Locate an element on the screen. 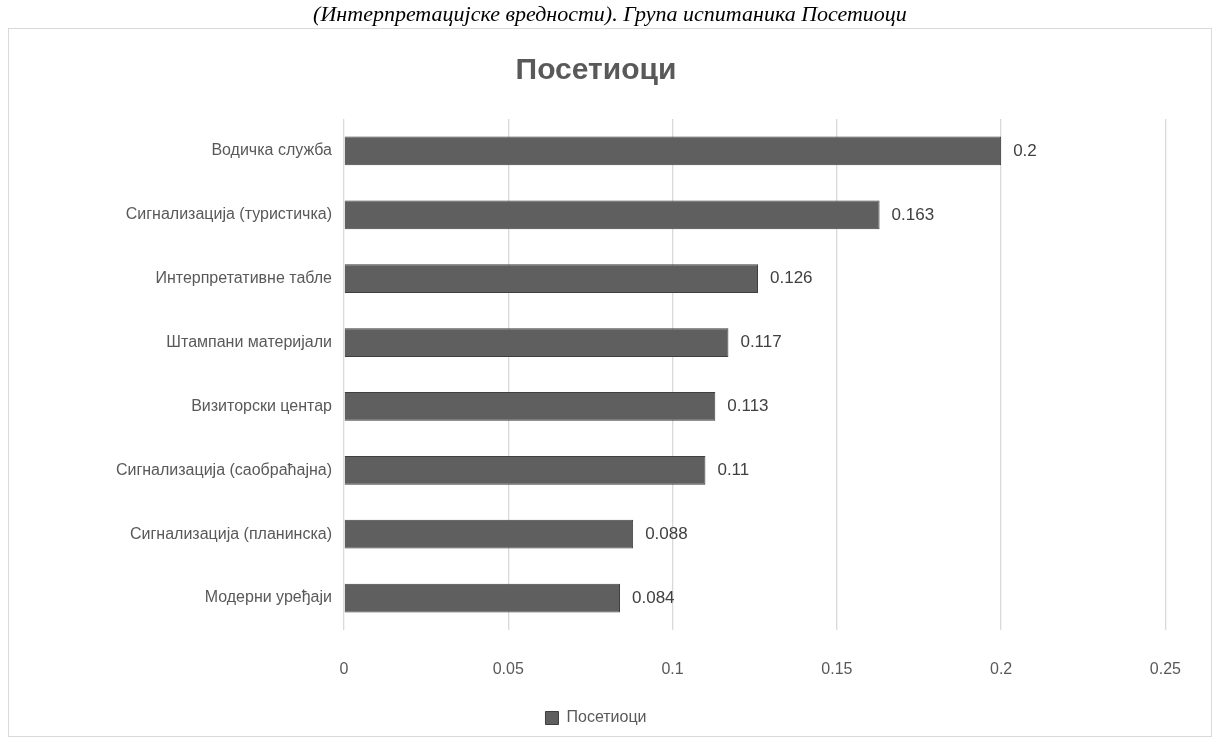  data-label: 0.11 is located at coordinates (733, 469).